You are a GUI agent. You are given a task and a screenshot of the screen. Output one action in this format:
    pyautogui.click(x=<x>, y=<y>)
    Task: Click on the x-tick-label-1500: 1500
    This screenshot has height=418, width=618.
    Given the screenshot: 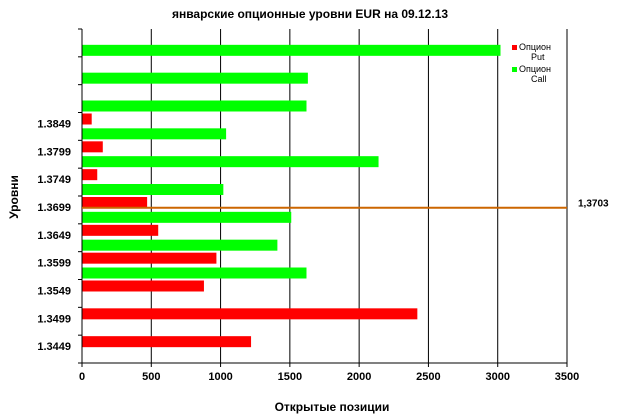 What is the action you would take?
    pyautogui.click(x=290, y=377)
    